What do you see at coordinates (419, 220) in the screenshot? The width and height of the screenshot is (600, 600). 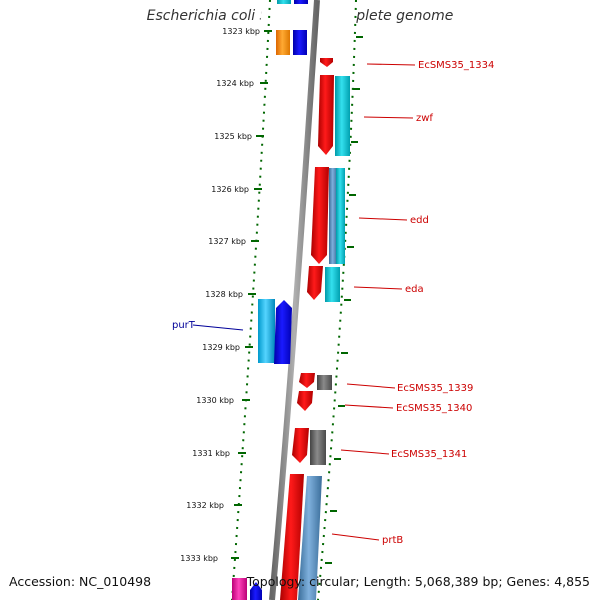 I see `label-edd: edd` at bounding box center [419, 220].